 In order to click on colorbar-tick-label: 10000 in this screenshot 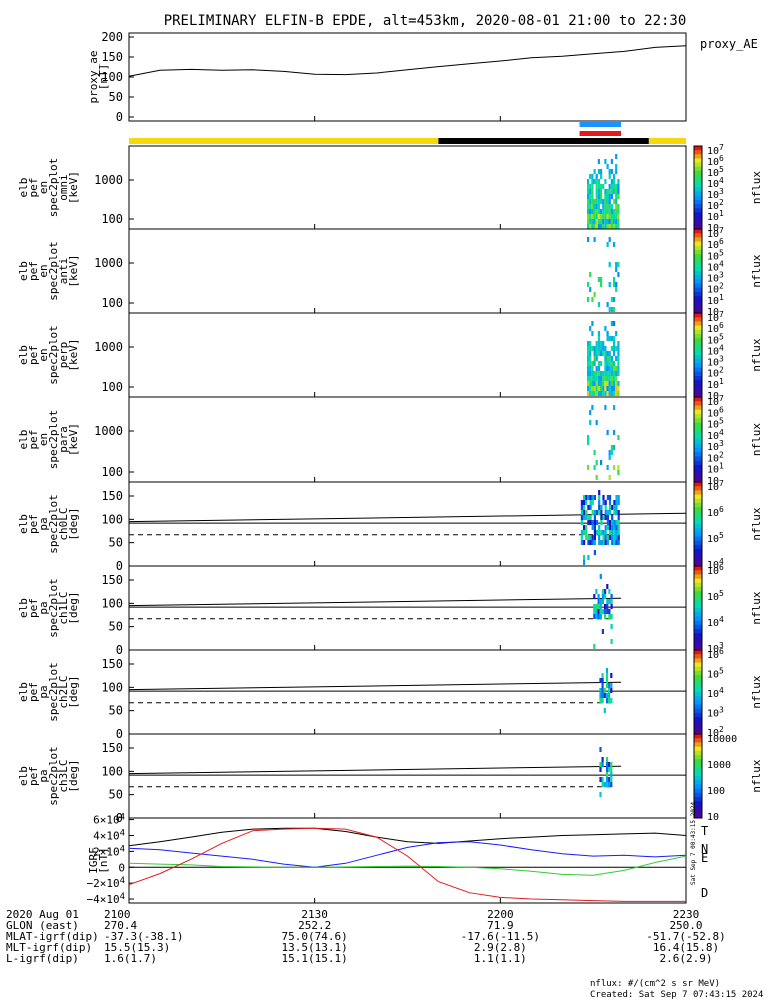, I will do `click(722, 739)`.